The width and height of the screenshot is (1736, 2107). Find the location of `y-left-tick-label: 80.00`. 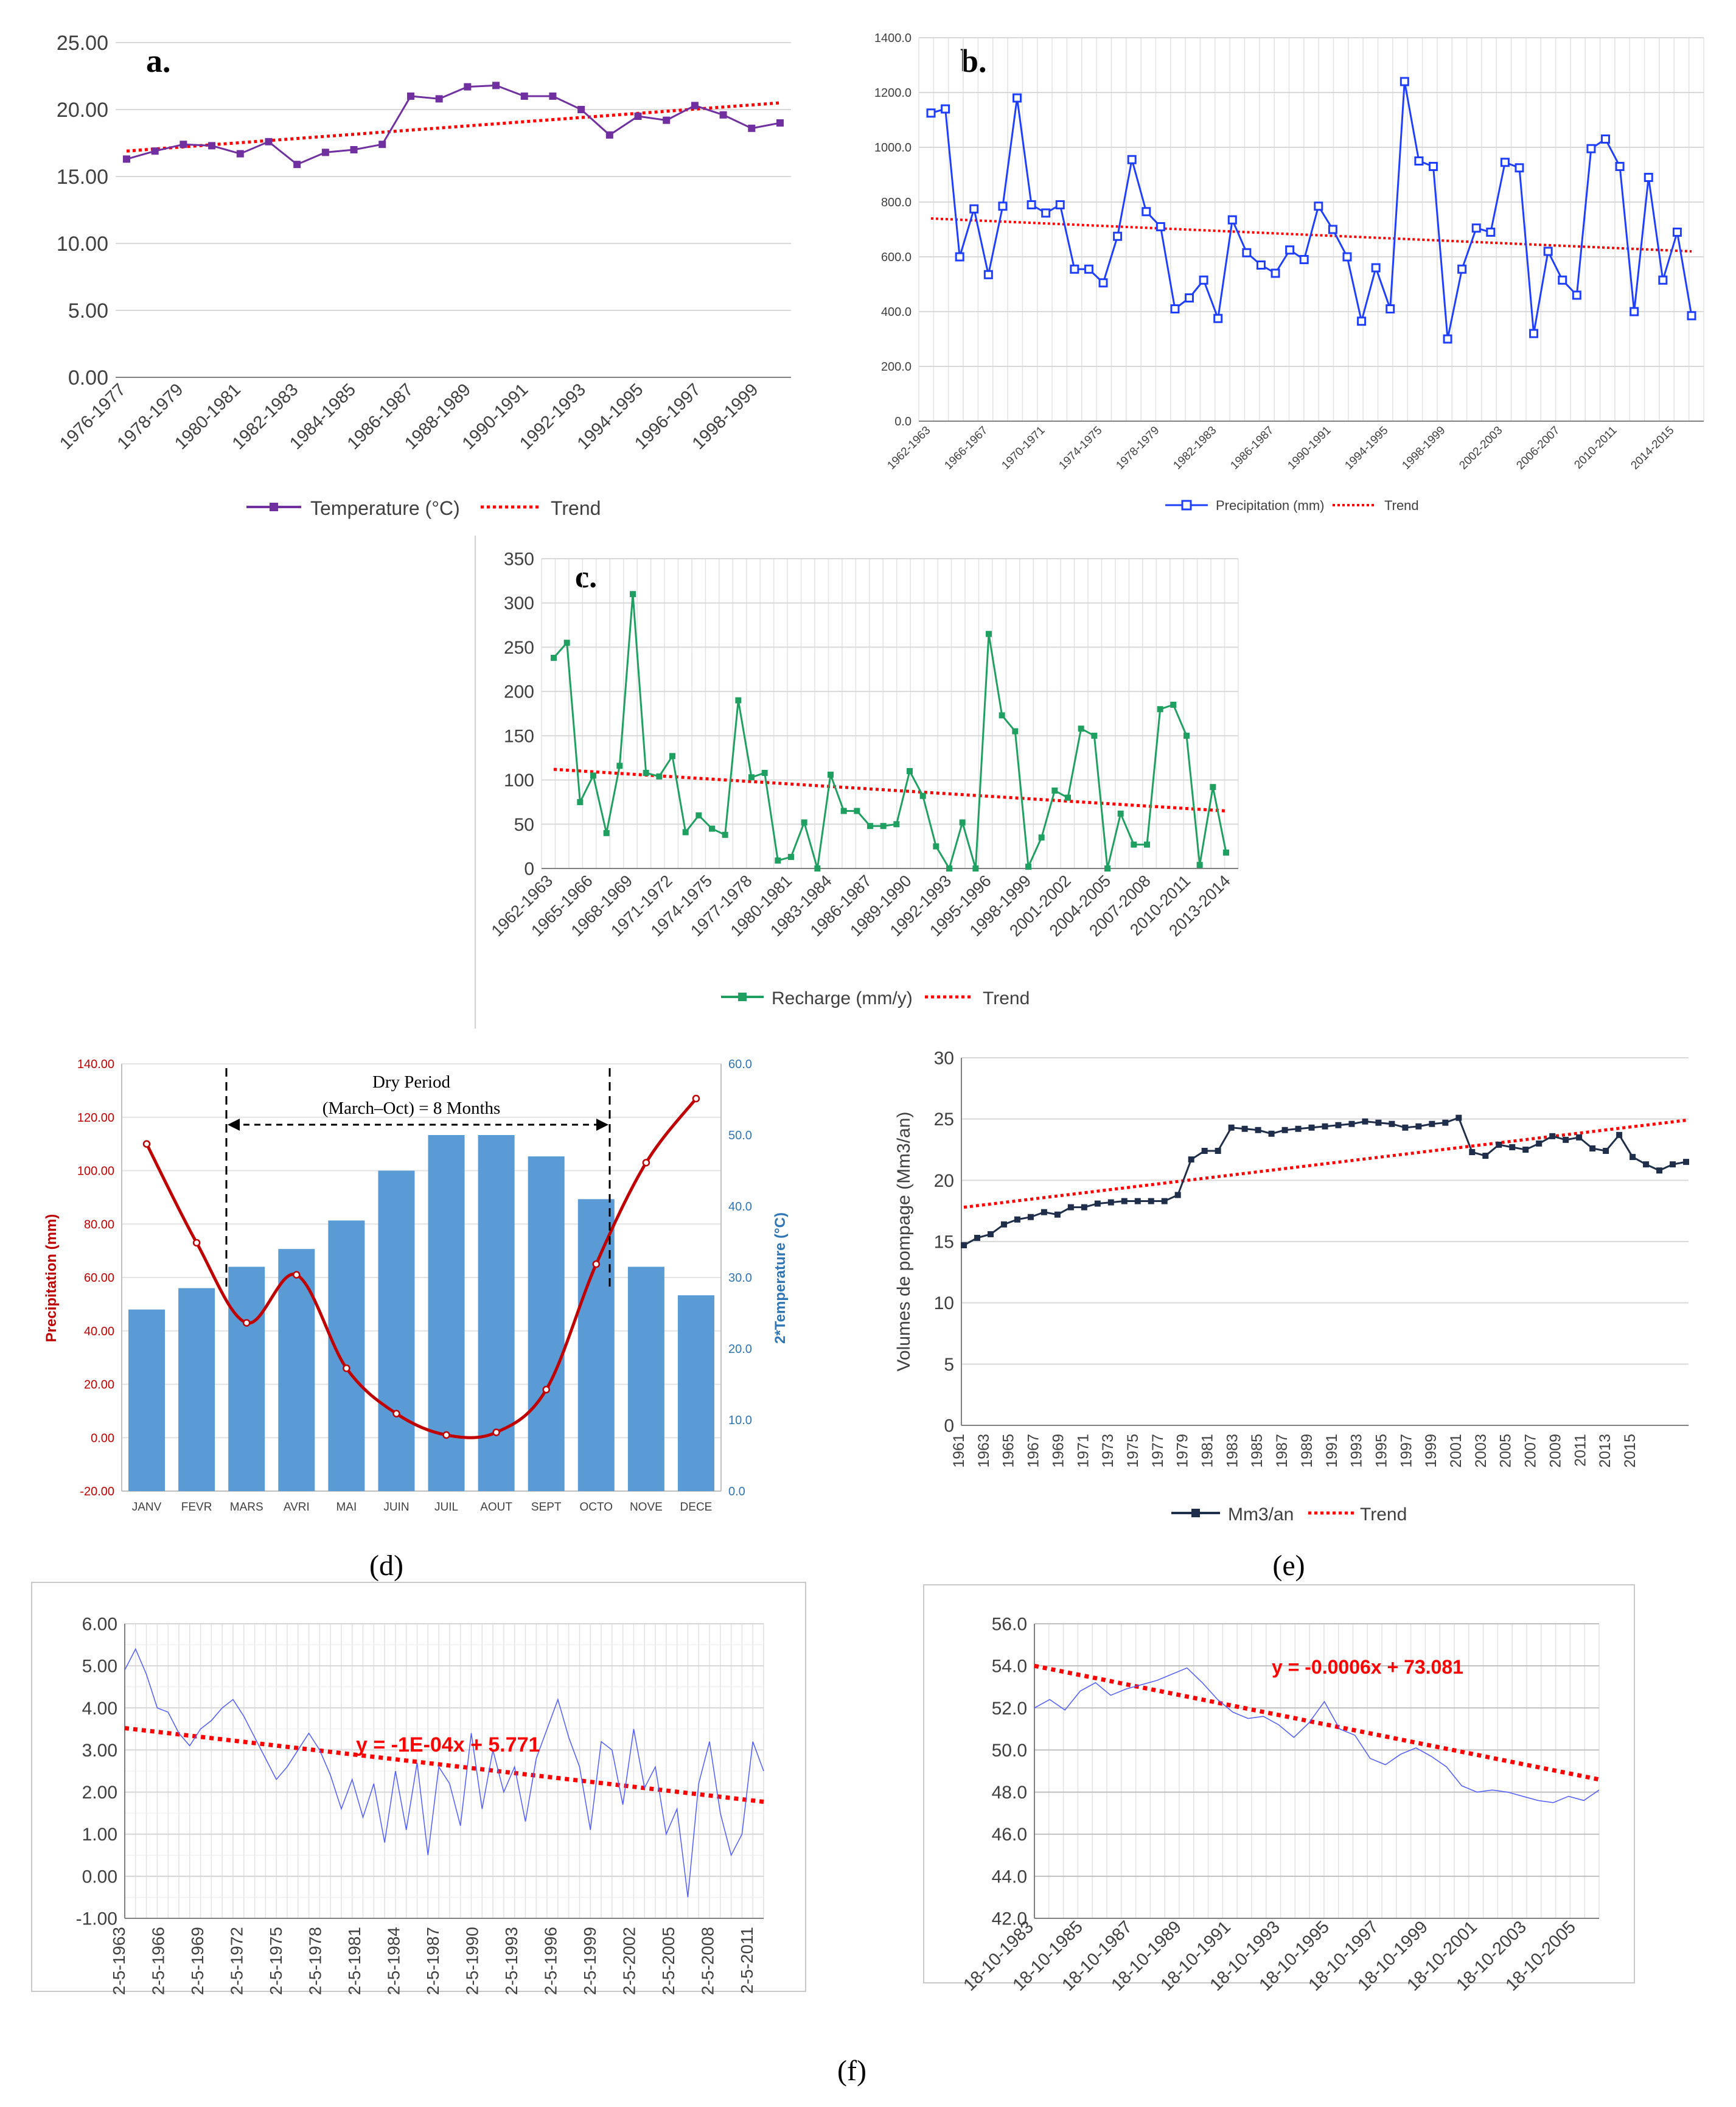

y-left-tick-label: 80.00 is located at coordinates (99, 1225).